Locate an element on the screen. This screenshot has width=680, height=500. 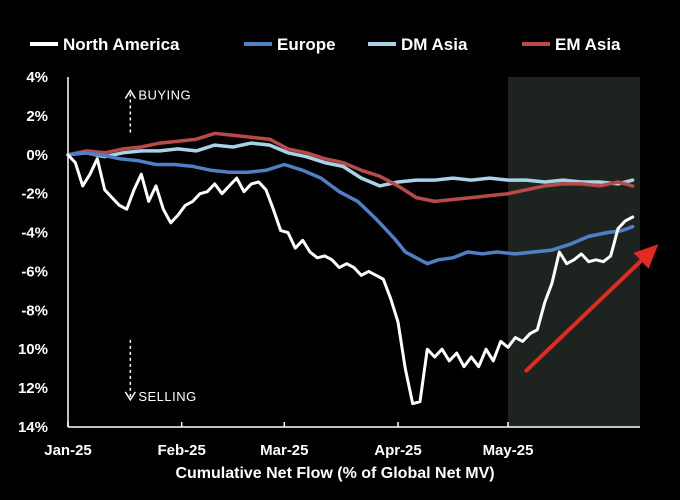
y-tick-label: -2% is located at coordinates (34, 194).